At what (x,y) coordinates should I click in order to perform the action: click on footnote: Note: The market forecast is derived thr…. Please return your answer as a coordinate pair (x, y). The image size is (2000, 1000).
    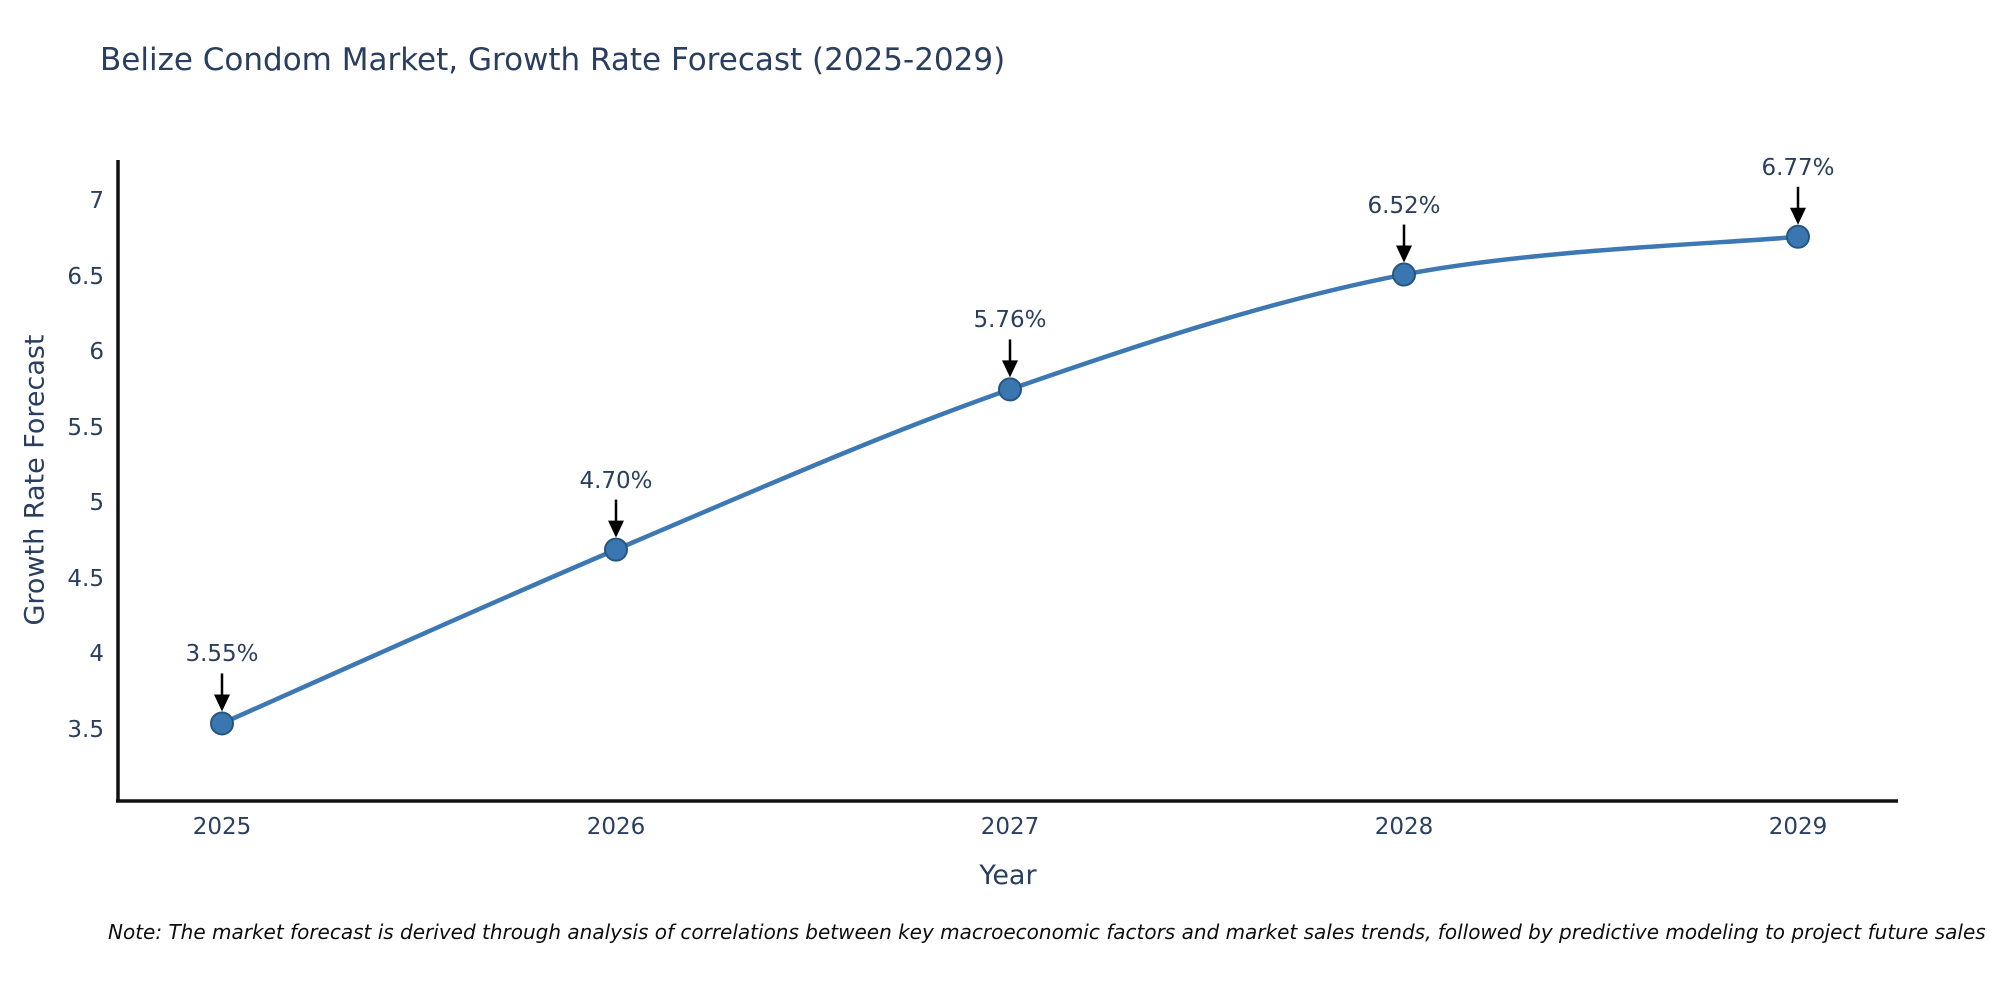
    Looking at the image, I should click on (1047, 932).